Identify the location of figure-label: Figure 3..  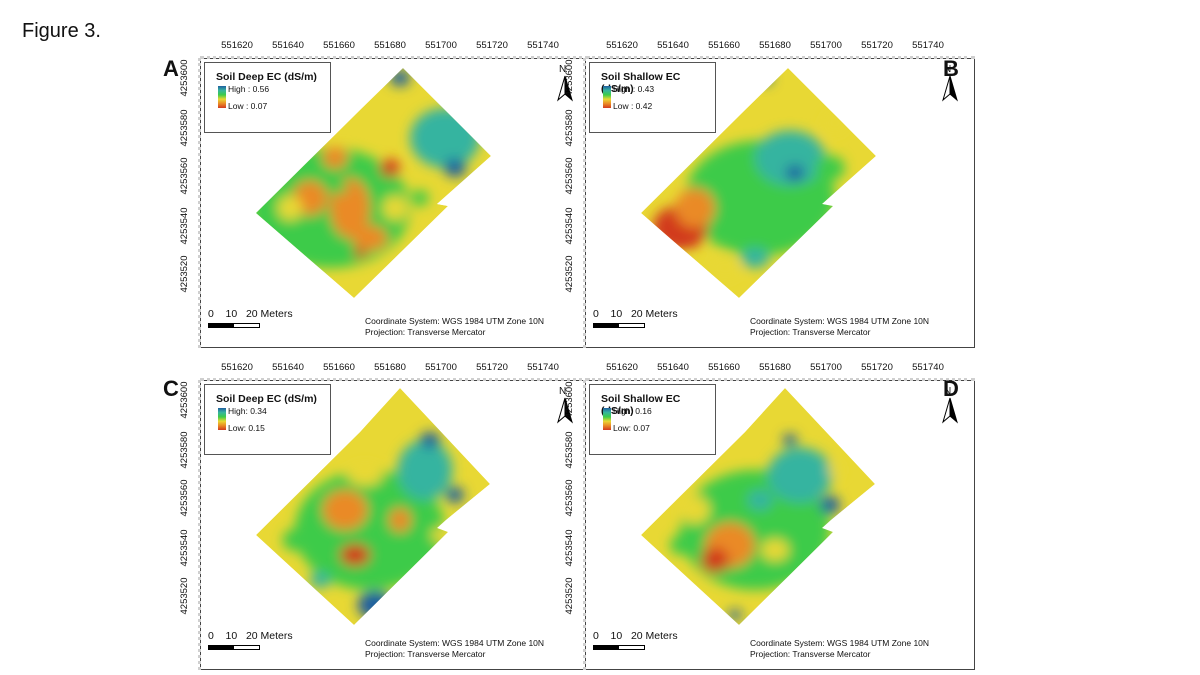
(61, 31).